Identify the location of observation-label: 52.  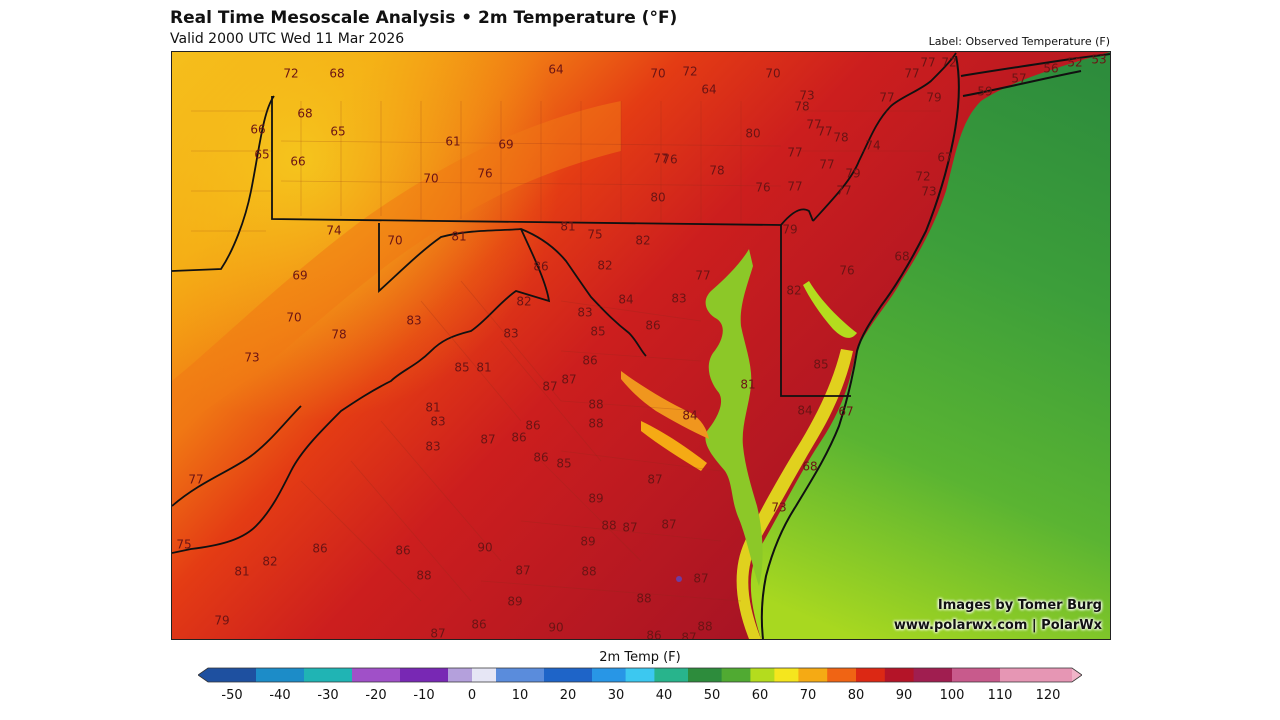
(1074, 63).